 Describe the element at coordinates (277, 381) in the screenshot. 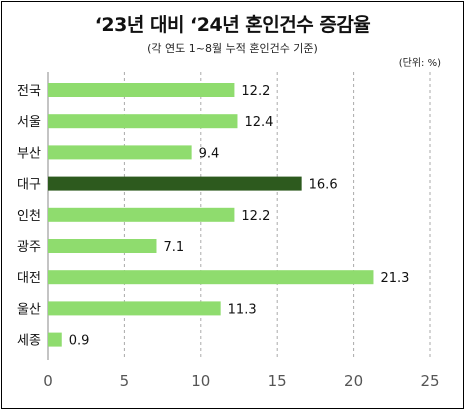

I see `x-tick-label: 15` at that location.